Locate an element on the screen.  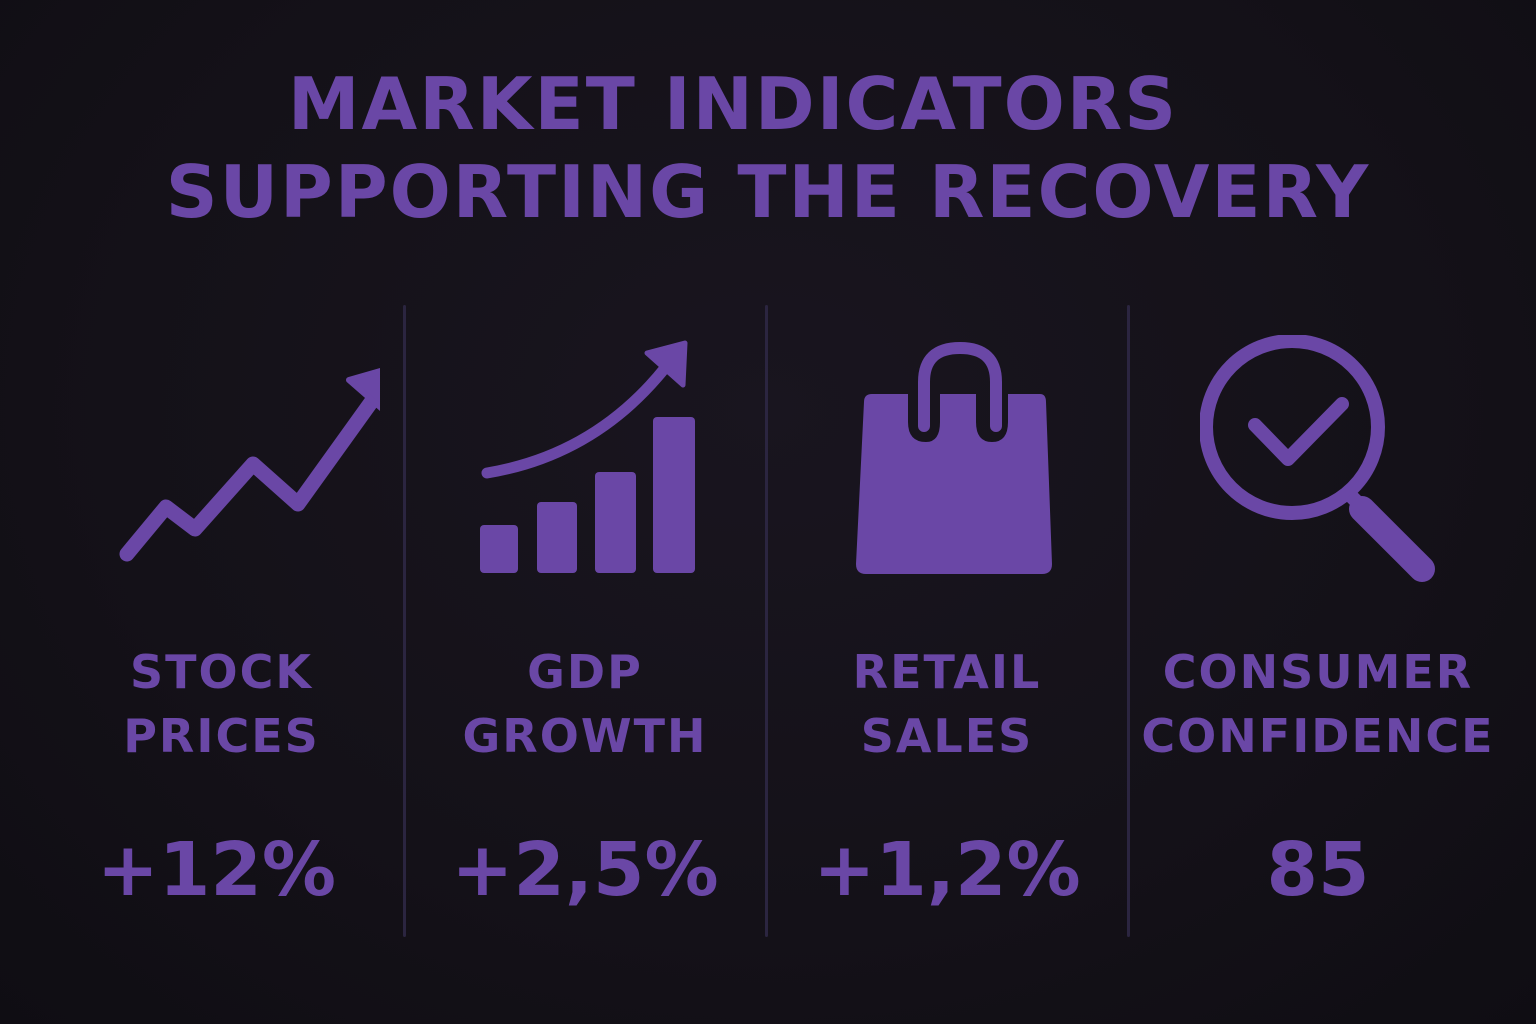
indicator-gdp-growth: GDP GROWTH +2,5% is located at coordinates (585, 620).